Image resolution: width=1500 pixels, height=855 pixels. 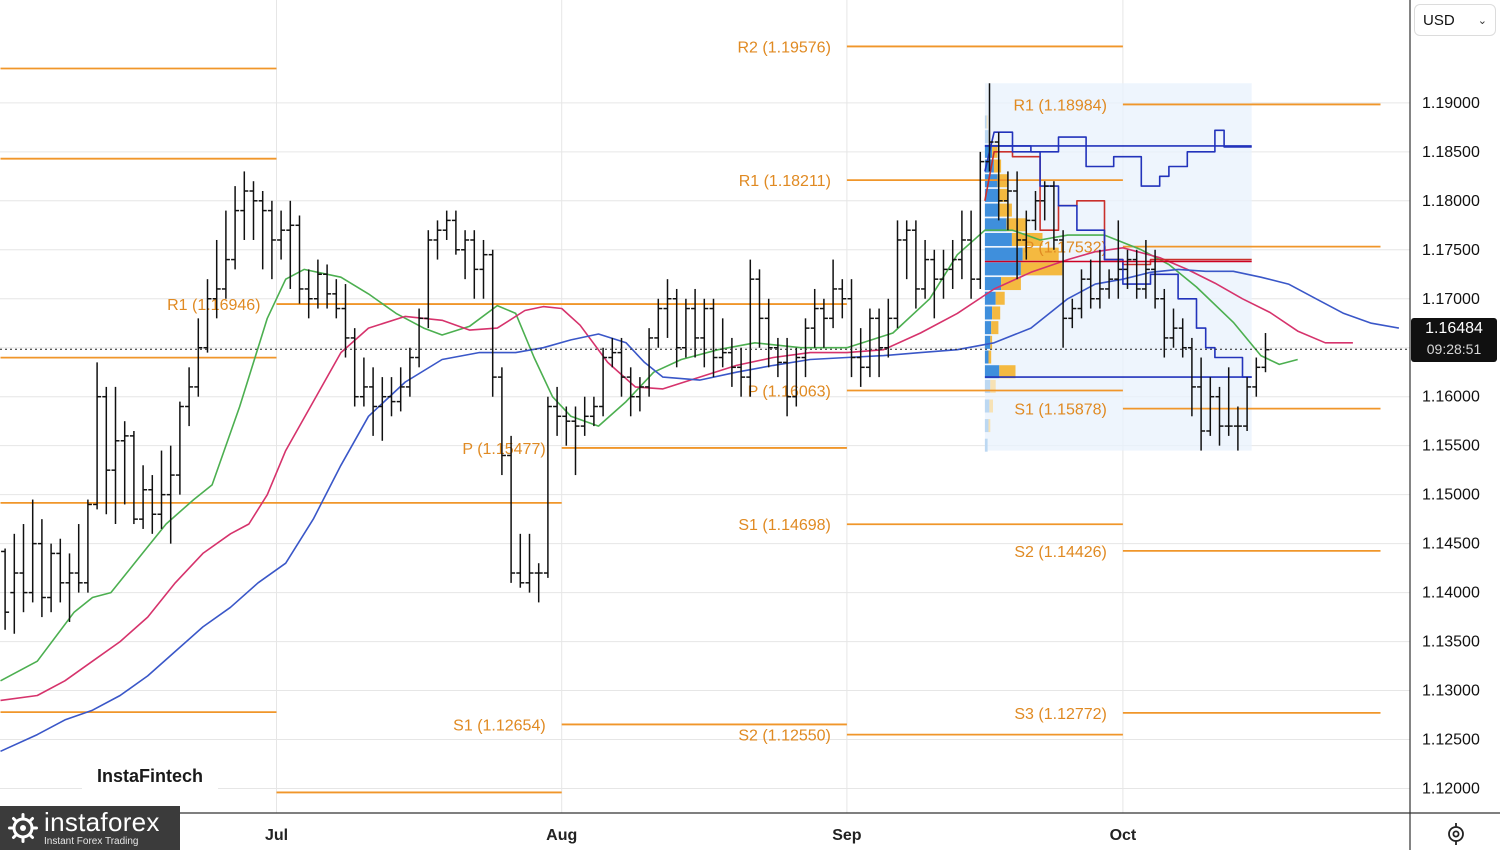 I want to click on y-tick-label: 1.17000, so click(x=1451, y=299).